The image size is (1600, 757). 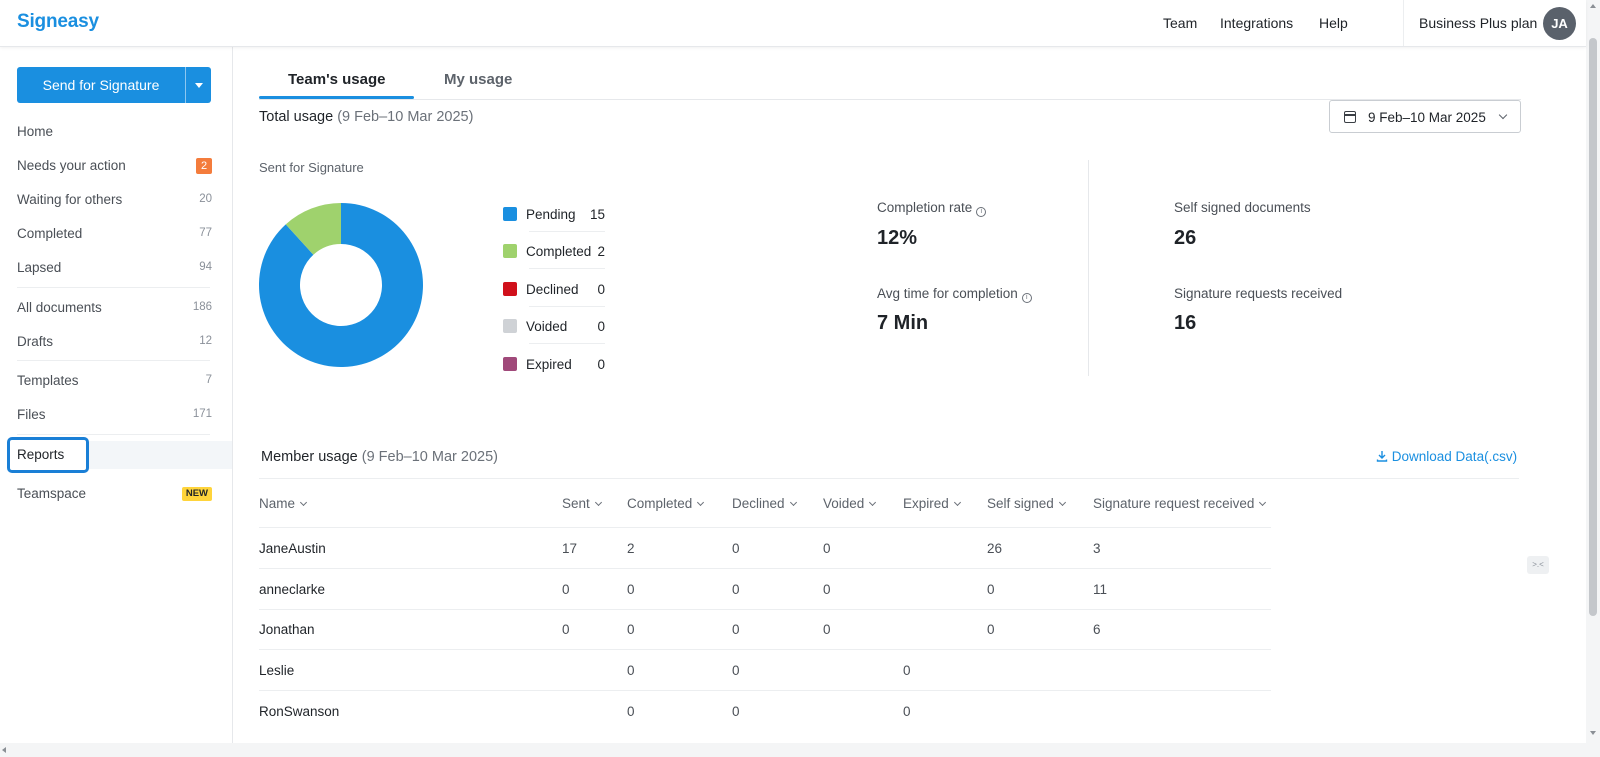 I want to click on table-cell: 2, so click(x=631, y=548).